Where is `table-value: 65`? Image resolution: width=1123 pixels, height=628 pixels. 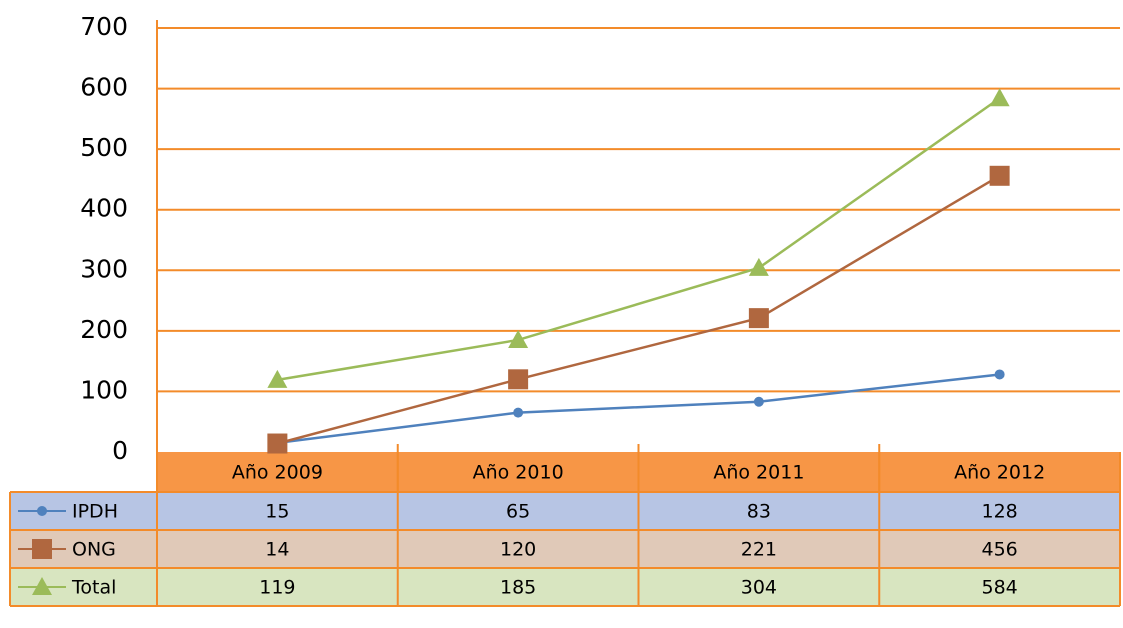
table-value: 65 is located at coordinates (518, 512).